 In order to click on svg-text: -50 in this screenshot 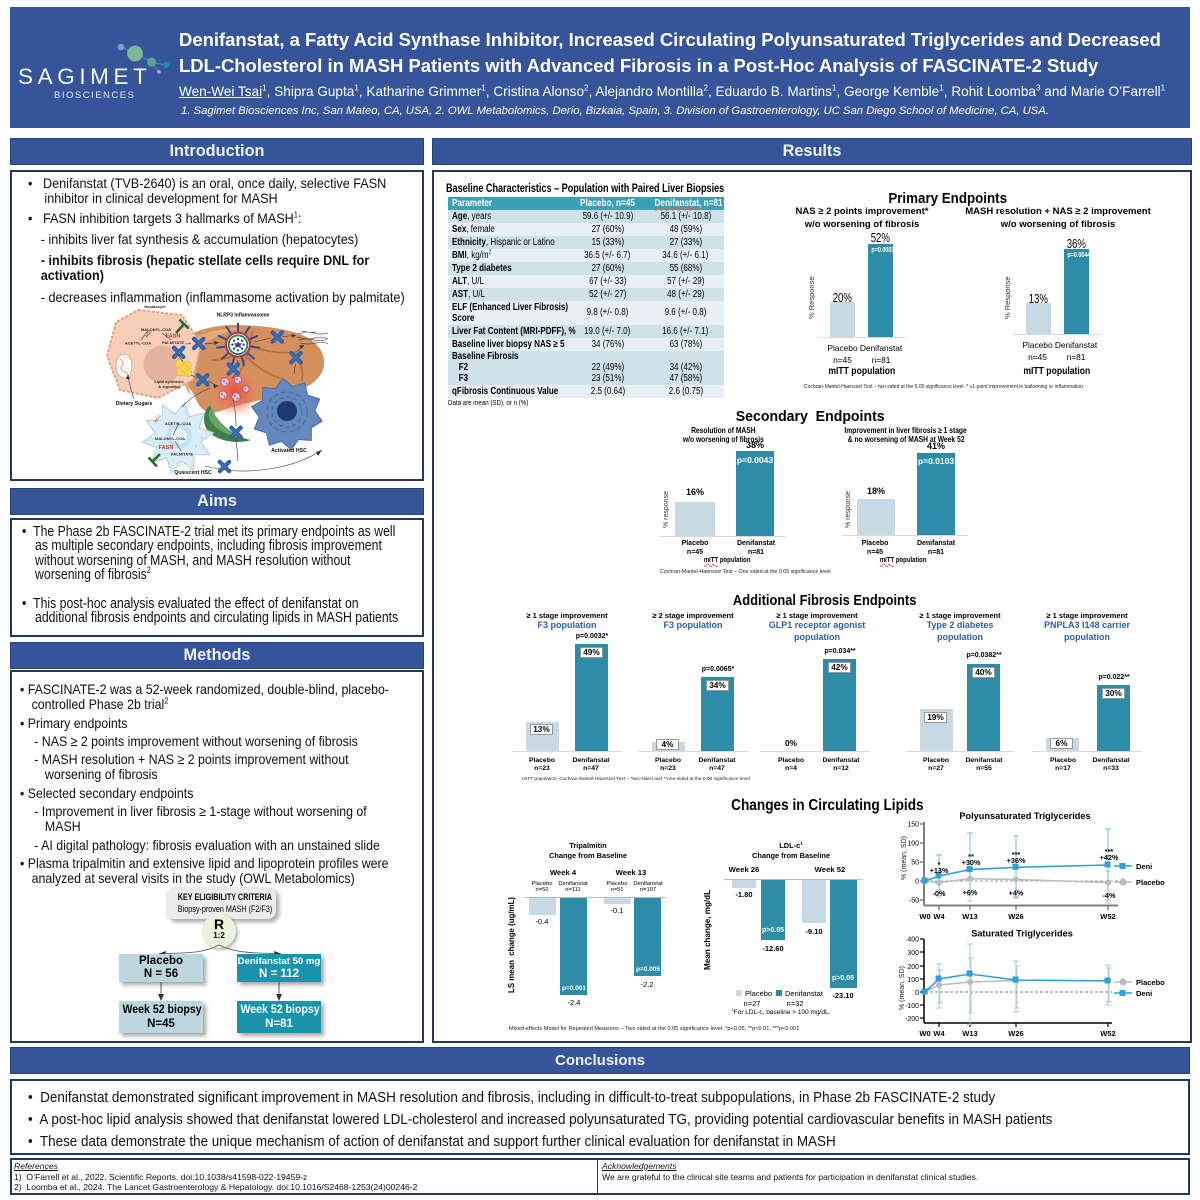, I will do `click(914, 901)`.